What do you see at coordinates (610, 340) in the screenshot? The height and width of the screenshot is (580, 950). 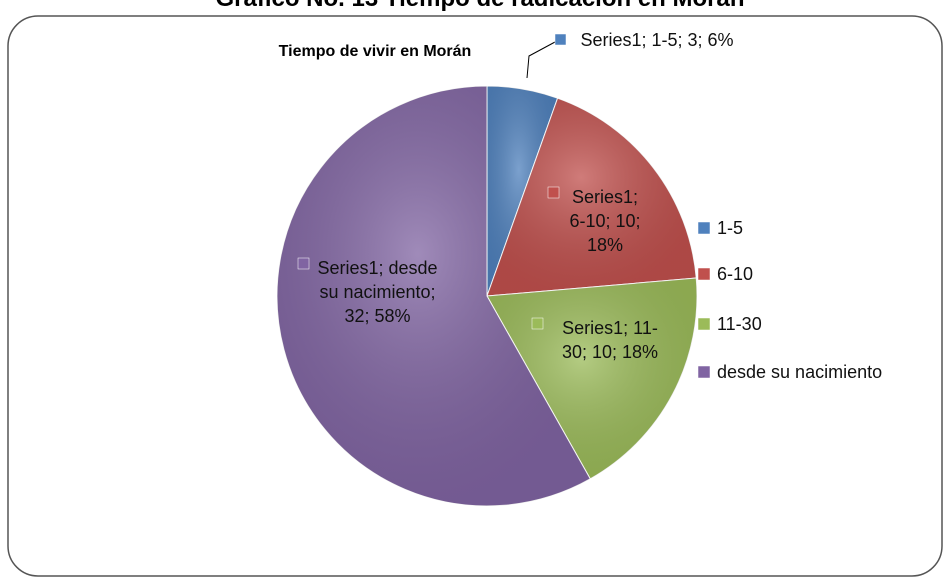 I see `data-label: Series1; 11-30; 10; 18%` at bounding box center [610, 340].